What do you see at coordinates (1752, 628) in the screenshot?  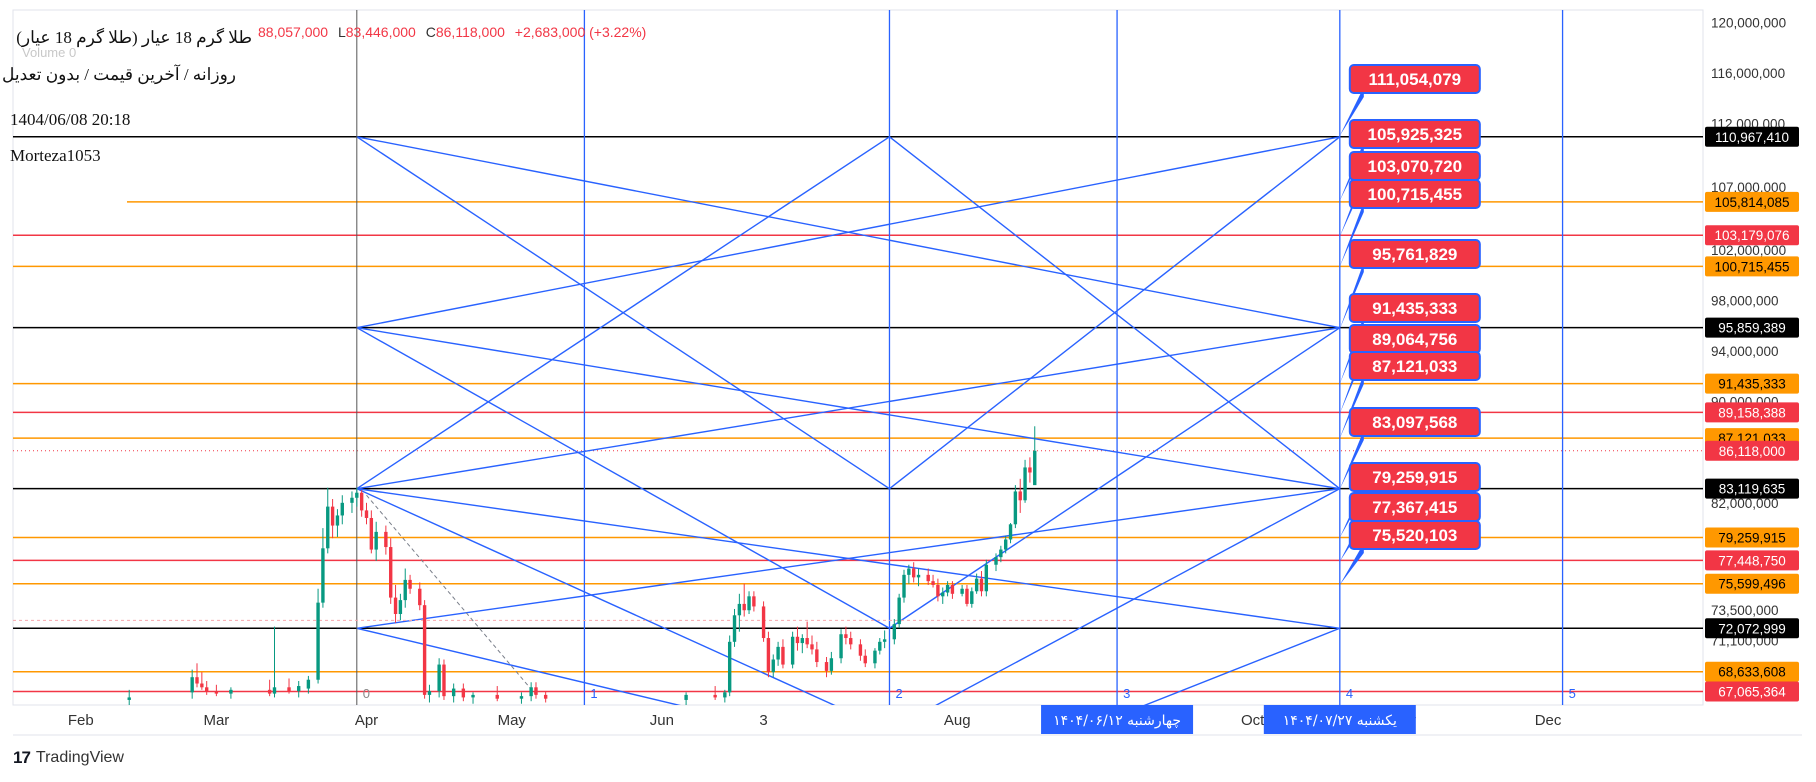 I see `level-price-label: 72,072,999` at bounding box center [1752, 628].